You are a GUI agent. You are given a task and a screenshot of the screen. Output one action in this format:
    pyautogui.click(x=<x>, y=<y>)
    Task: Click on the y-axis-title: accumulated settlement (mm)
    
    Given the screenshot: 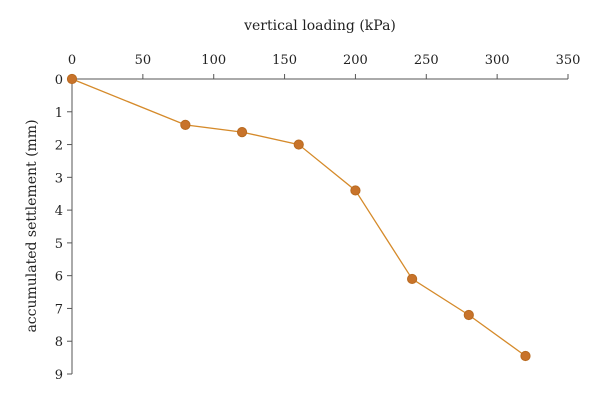 What is the action you would take?
    pyautogui.click(x=32, y=225)
    